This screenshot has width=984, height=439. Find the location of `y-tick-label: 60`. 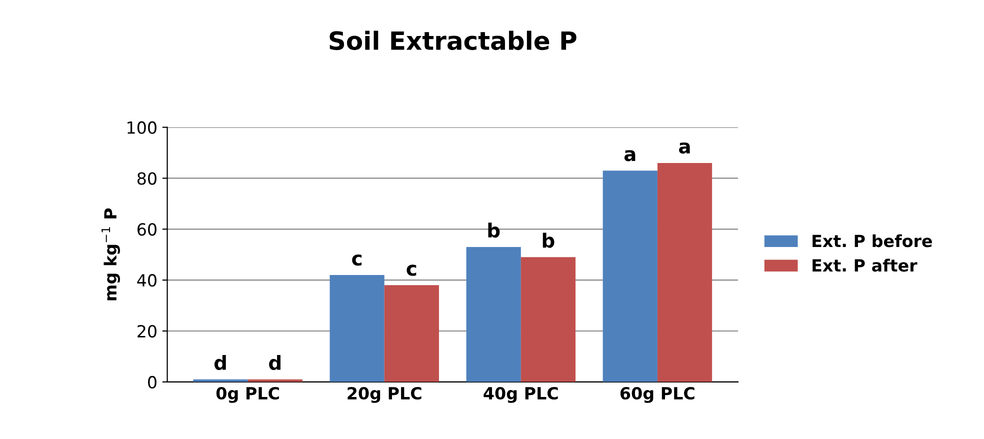

y-tick-label: 60 is located at coordinates (147, 229).